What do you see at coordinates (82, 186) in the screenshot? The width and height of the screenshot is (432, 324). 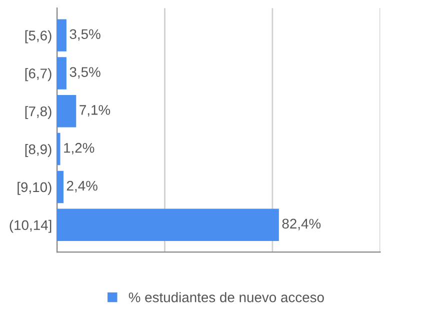 I see `data-label: 2,4%` at bounding box center [82, 186].